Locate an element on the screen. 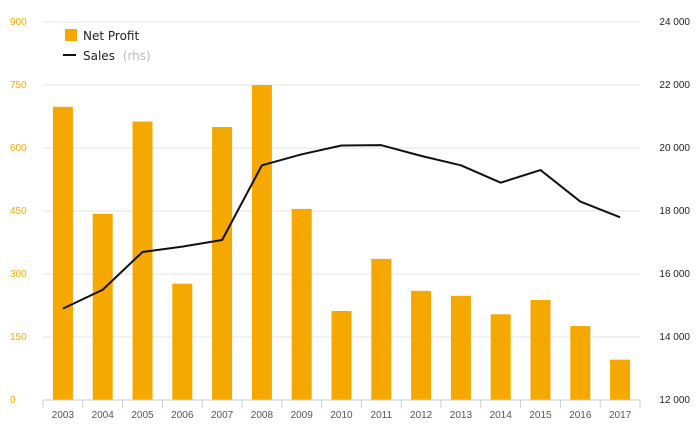 This screenshot has width=700, height=433. y-left-tick-label: 450 is located at coordinates (18, 211).